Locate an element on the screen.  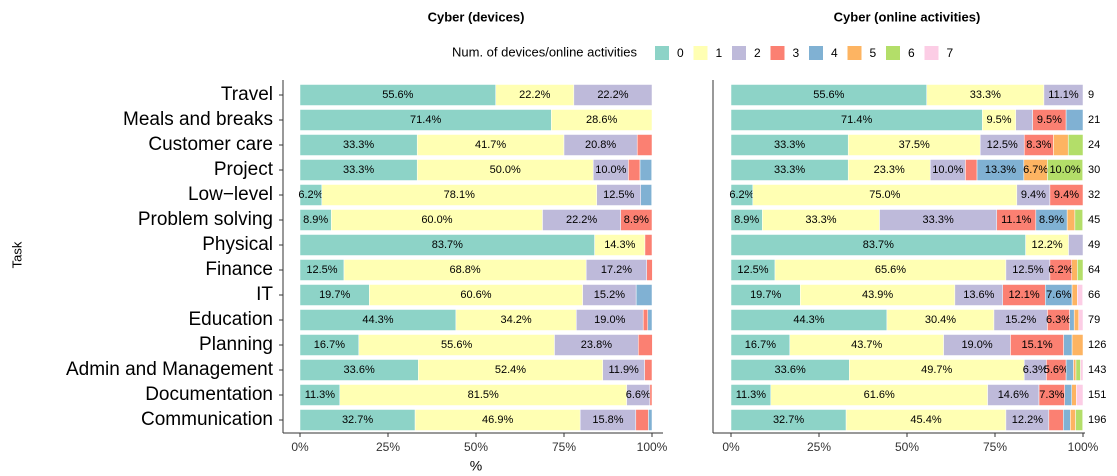
n-label: 49 is located at coordinates (1094, 245).